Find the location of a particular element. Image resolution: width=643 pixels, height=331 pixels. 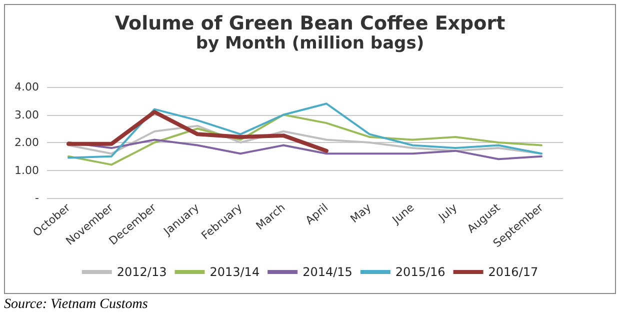

y-tick-label: 1.00 is located at coordinates (26, 170).